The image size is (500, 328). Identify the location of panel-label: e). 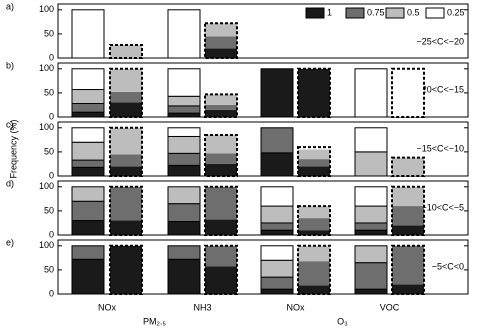
(10, 242).